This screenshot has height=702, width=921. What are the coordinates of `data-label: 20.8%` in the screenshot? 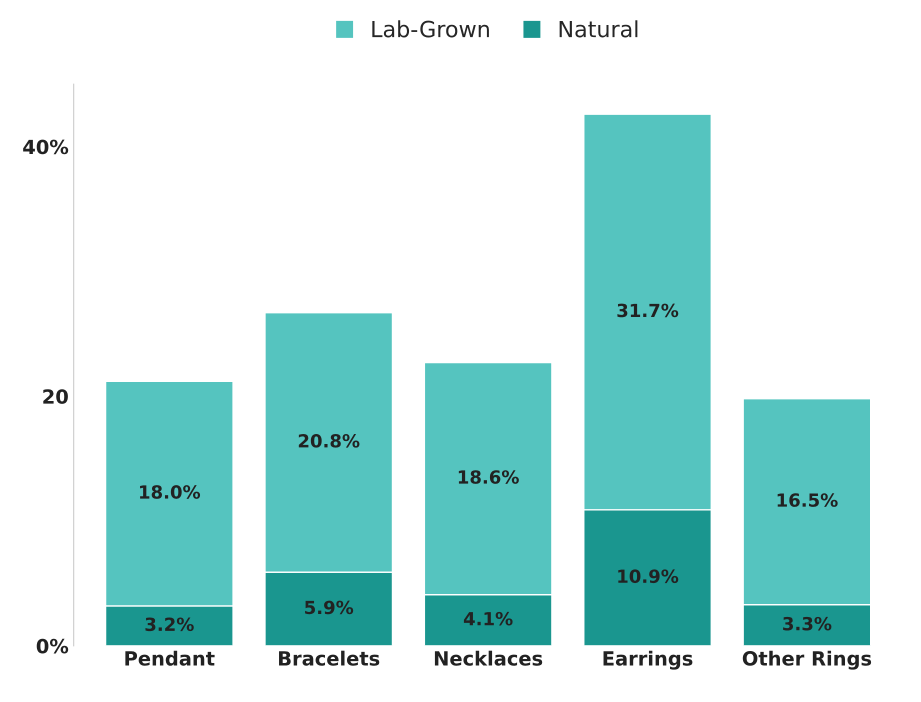 It's located at (329, 441).